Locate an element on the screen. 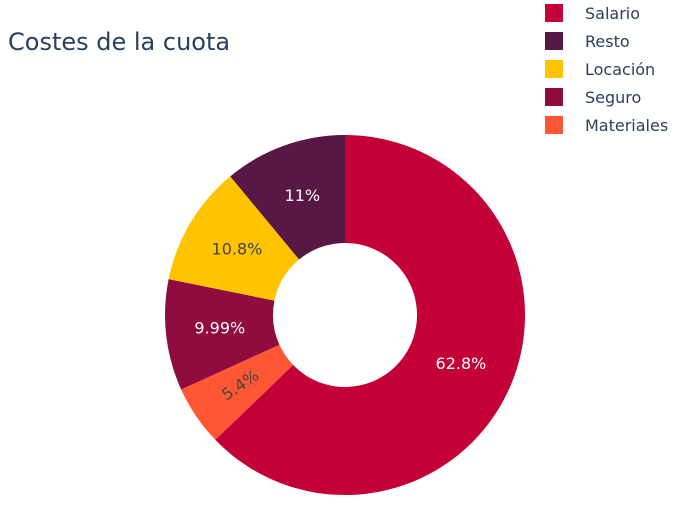 This screenshot has width=691, height=505. chart-title: Costes de la cuota is located at coordinates (119, 42).